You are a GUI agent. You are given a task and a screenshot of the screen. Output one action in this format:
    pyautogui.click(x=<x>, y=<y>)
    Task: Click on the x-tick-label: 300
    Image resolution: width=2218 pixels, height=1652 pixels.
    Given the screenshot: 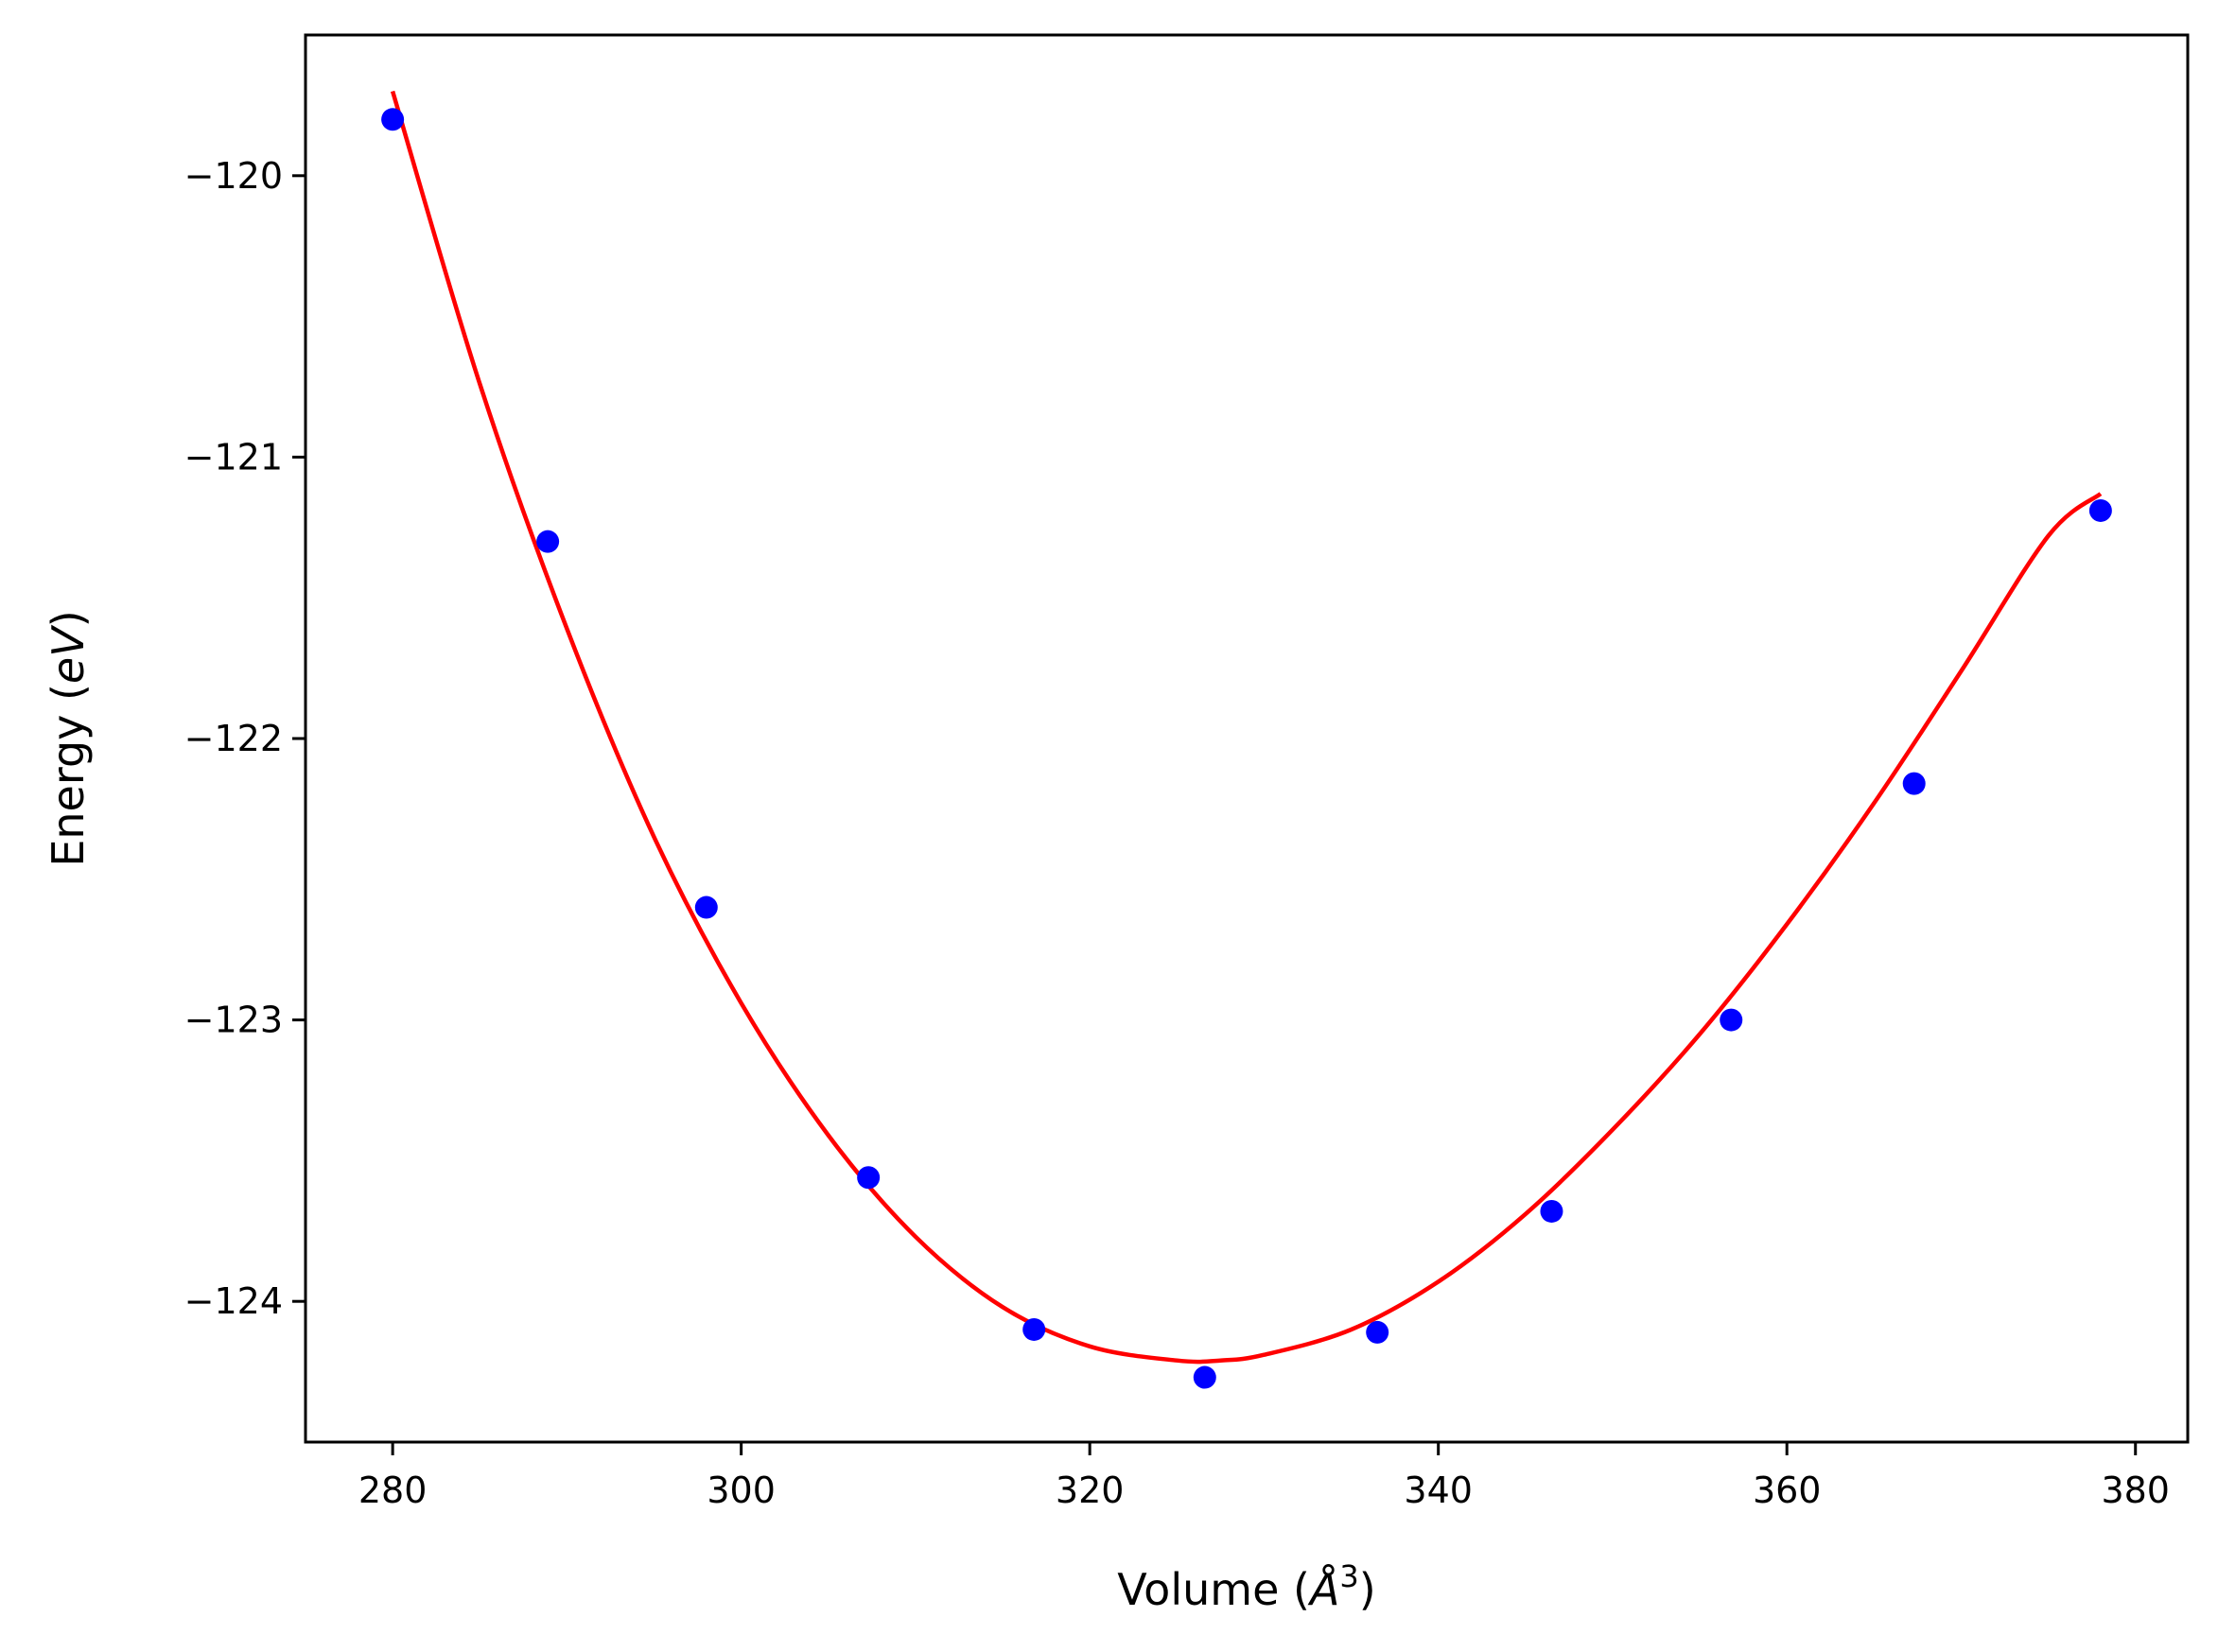 What is the action you would take?
    pyautogui.click(x=741, y=1490)
    